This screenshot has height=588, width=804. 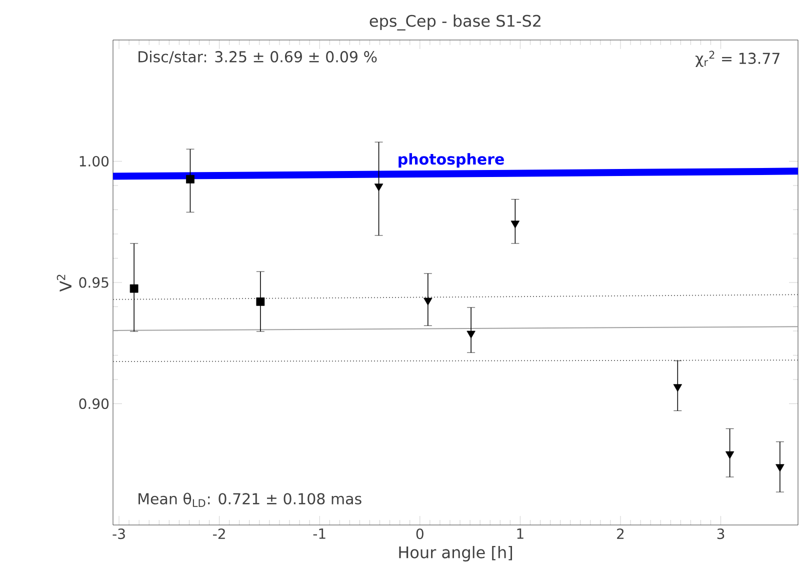 What do you see at coordinates (451, 160) in the screenshot?
I see `series-label: photosphere` at bounding box center [451, 160].